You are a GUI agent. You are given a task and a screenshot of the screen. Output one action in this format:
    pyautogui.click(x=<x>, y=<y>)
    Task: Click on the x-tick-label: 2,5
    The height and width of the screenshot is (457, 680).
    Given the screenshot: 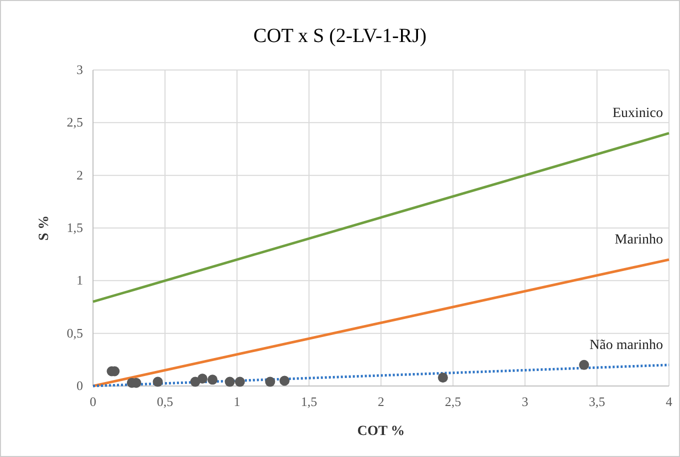 What is the action you would take?
    pyautogui.click(x=453, y=401)
    